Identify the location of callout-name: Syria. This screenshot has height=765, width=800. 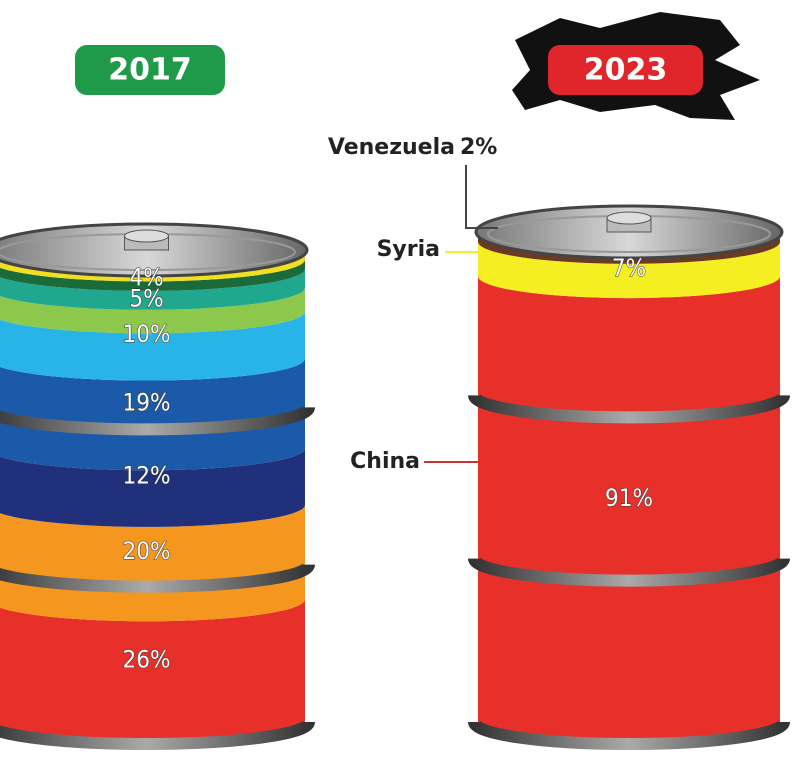
(408, 249).